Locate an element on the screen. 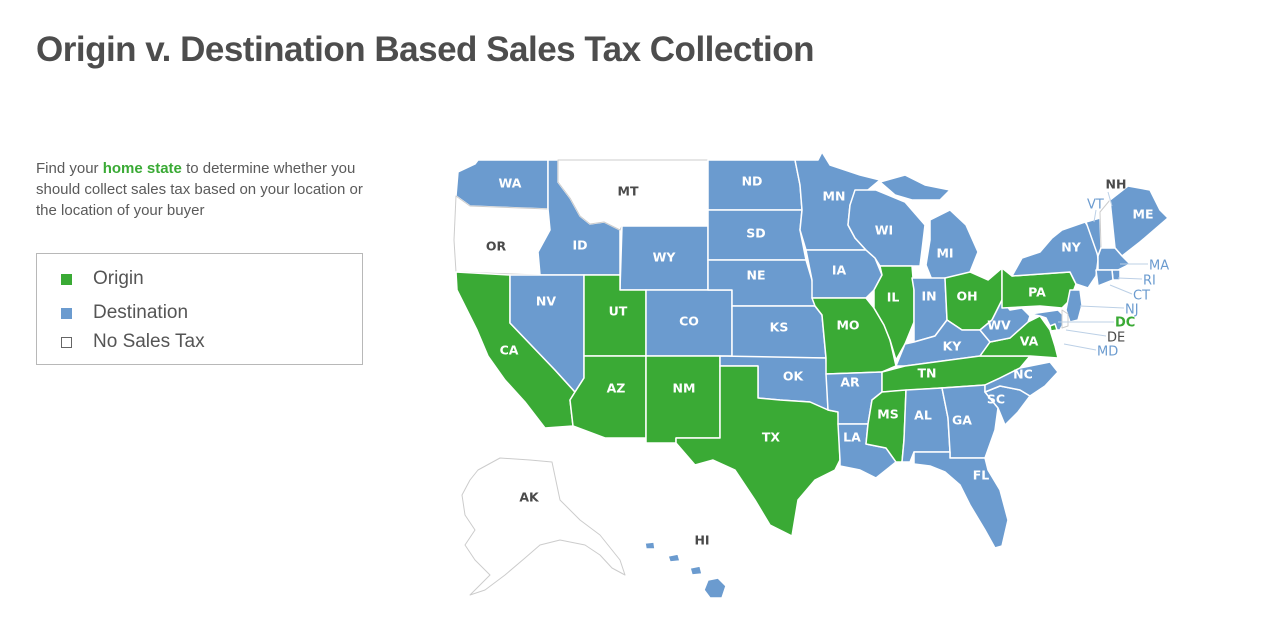 The width and height of the screenshot is (1281, 628). state-nj is located at coordinates (1074, 306).